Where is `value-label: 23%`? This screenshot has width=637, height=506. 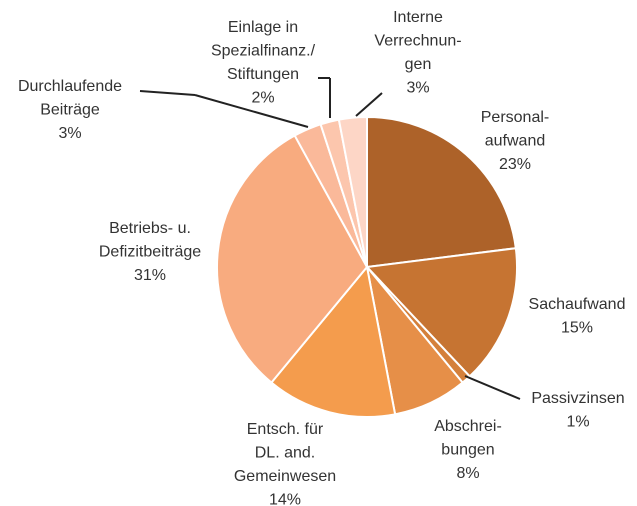 value-label: 23% is located at coordinates (515, 164).